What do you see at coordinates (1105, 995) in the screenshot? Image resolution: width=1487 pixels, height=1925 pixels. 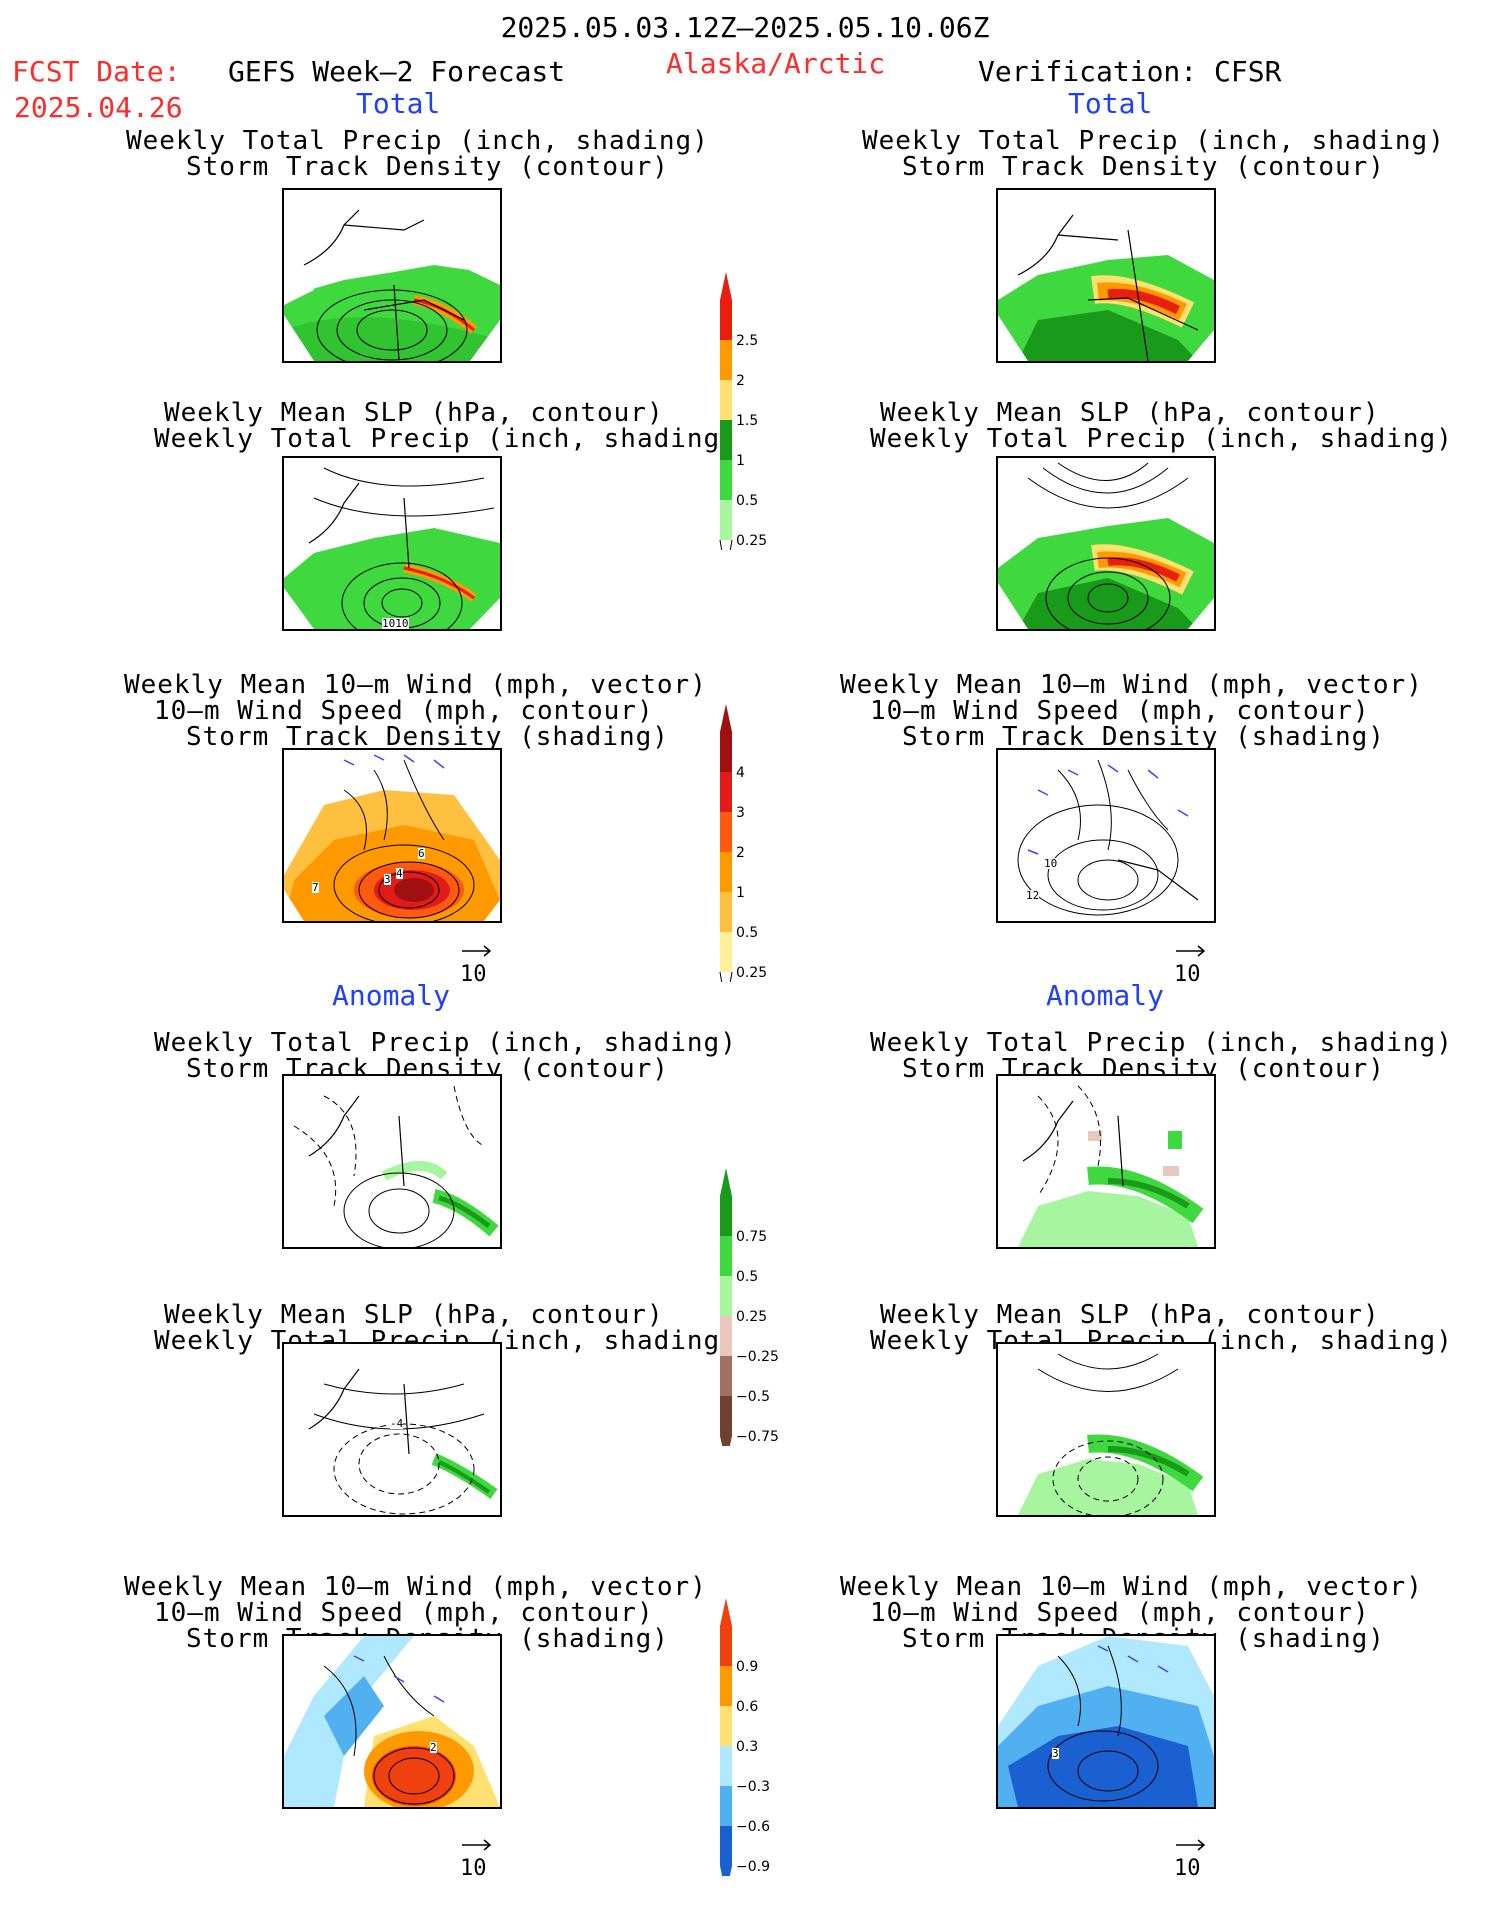 I see `section-anomaly-right: Anomaly` at bounding box center [1105, 995].